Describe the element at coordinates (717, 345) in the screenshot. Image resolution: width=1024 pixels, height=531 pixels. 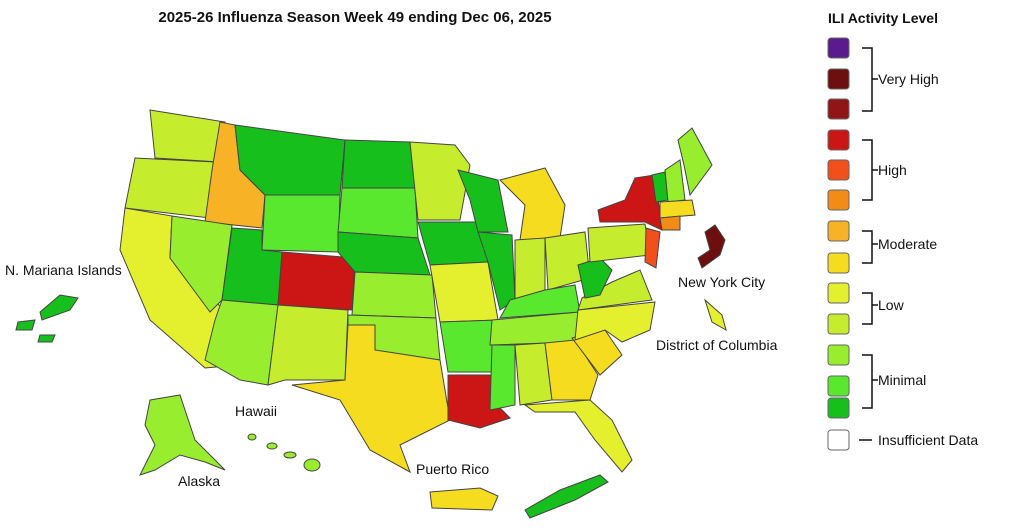
I see `map-label: District of Columbia` at that location.